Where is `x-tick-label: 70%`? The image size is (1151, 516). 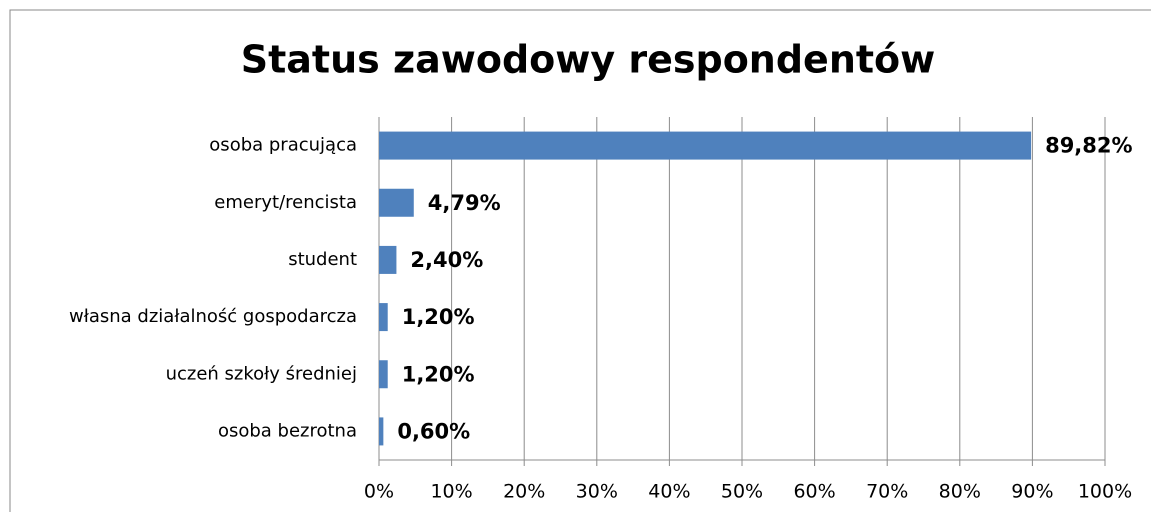 x-tick-label: 70% is located at coordinates (887, 492).